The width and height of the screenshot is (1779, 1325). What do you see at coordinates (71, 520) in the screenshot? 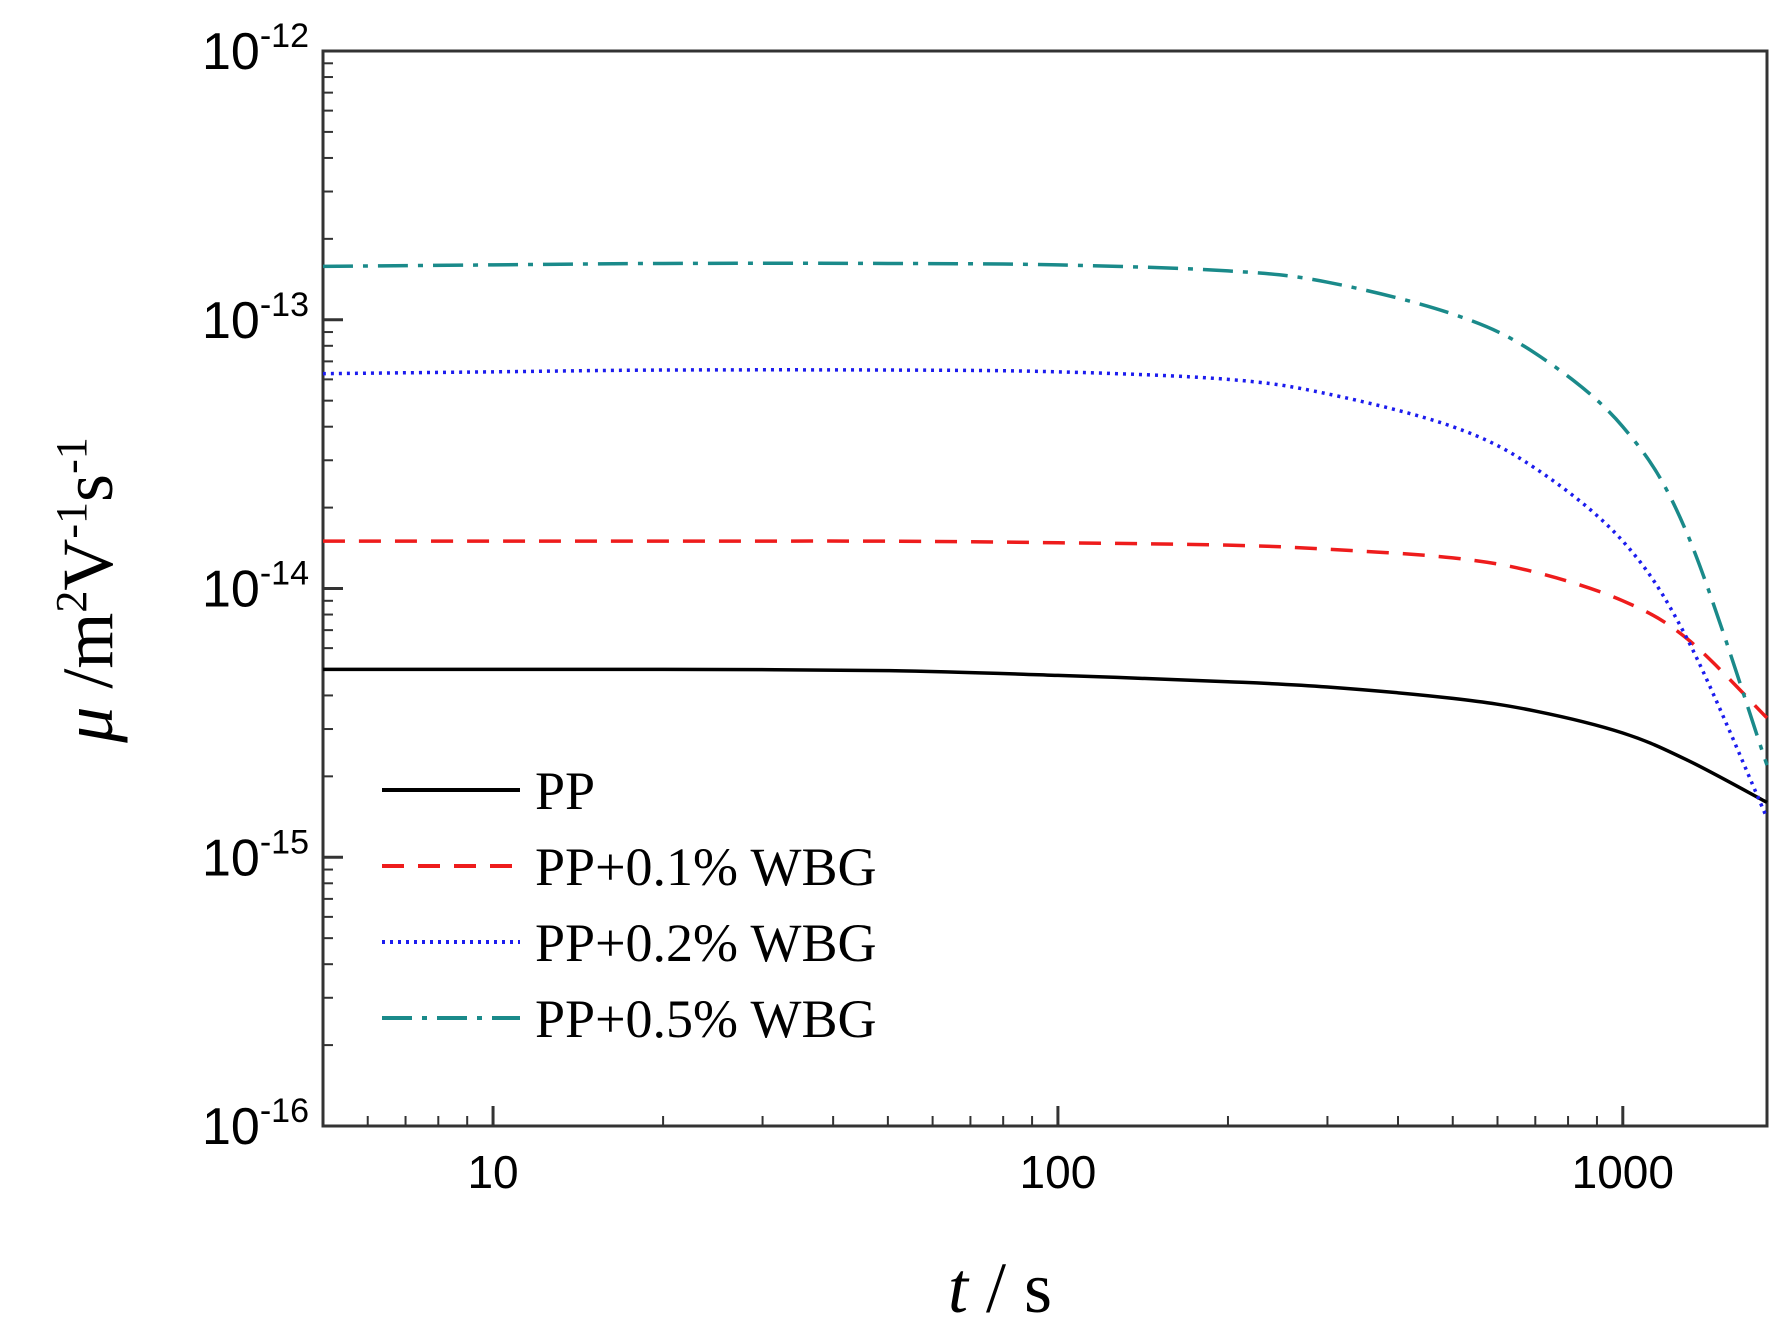
I see `y-axis-unit-v-exponent: -1` at bounding box center [71, 520].